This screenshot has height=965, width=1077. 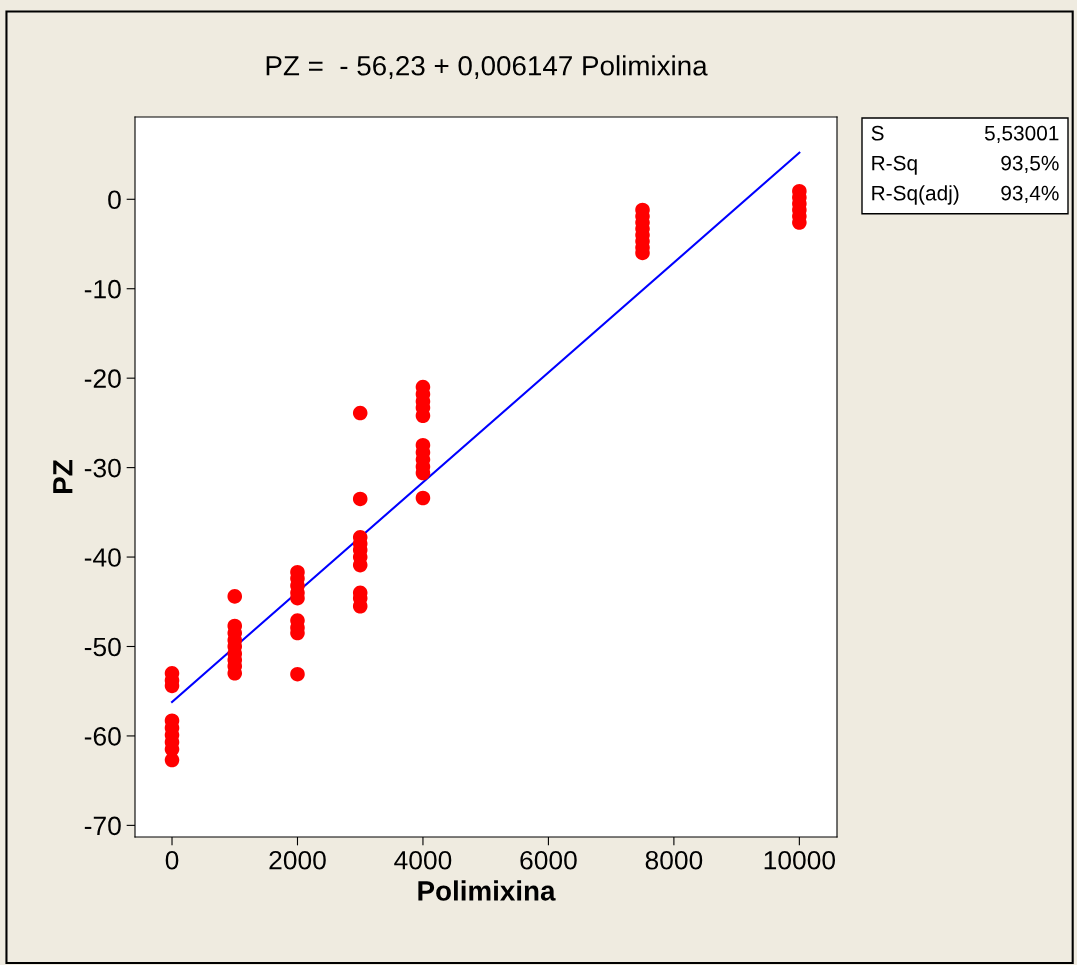 What do you see at coordinates (800, 860) in the screenshot?
I see `x-tick-label: 10000` at bounding box center [800, 860].